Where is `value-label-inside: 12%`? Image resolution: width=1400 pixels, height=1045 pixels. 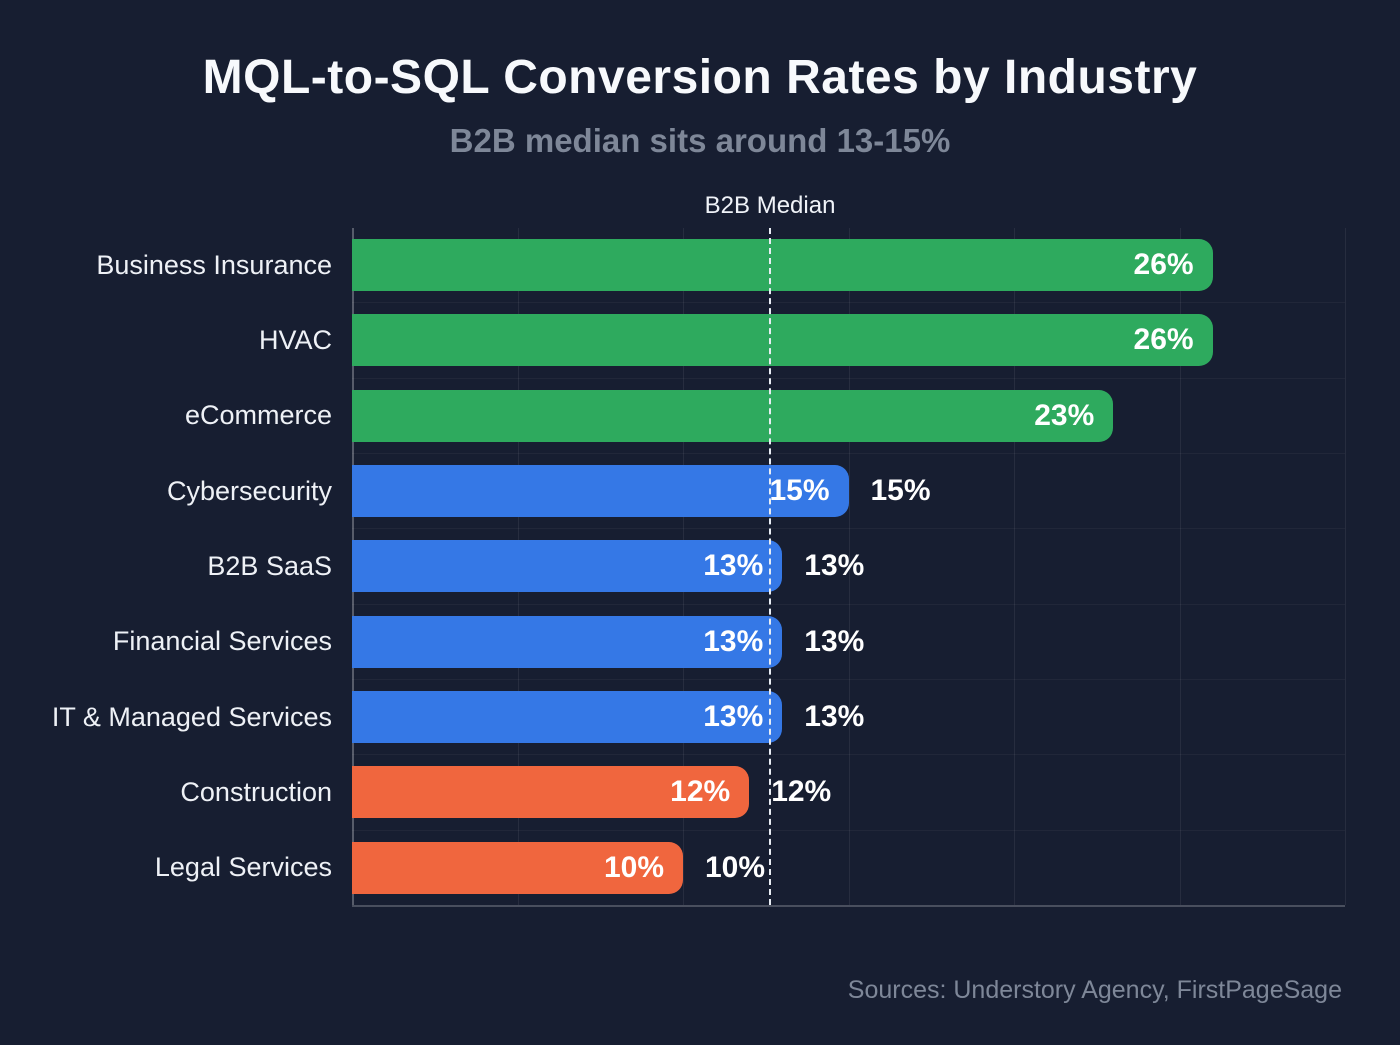
value-label-inside: 12% is located at coordinates (700, 792).